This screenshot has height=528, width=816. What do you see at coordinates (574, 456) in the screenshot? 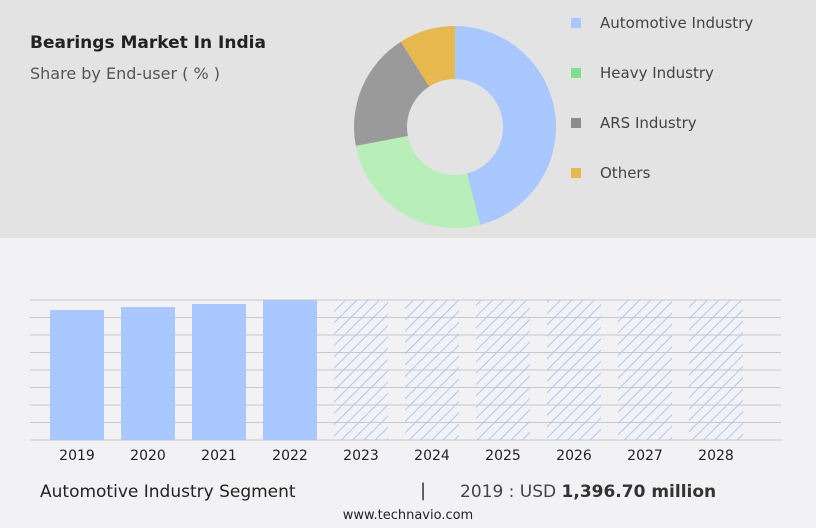
I see `x-tick-label: 2026` at bounding box center [574, 456].